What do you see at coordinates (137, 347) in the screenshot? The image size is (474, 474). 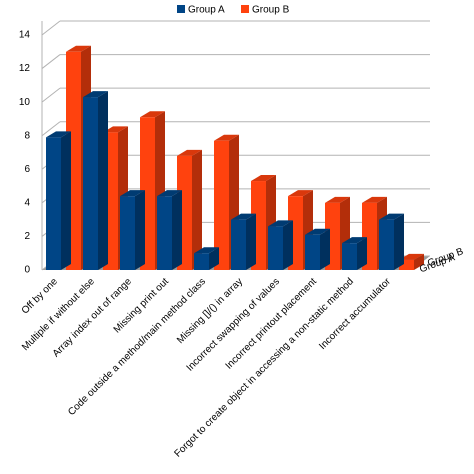 I see `x-tick-label: Code outside a method/main method class` at bounding box center [137, 347].